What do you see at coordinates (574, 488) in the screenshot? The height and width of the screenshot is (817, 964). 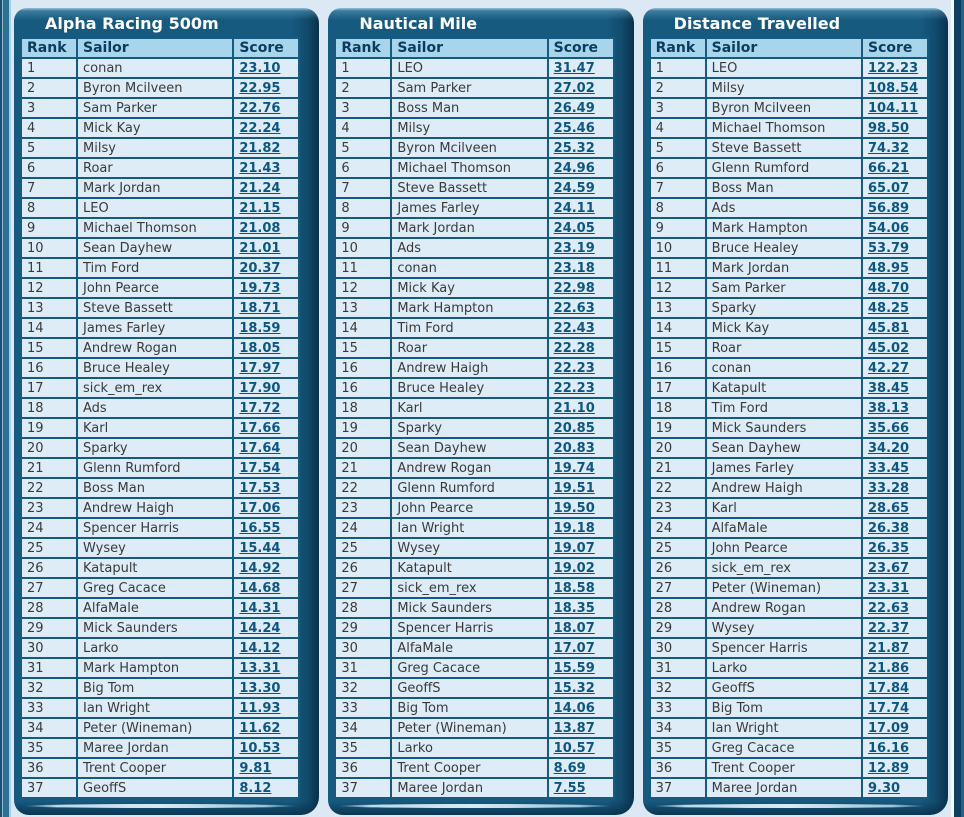 I see `score-link: 19.51` at bounding box center [574, 488].